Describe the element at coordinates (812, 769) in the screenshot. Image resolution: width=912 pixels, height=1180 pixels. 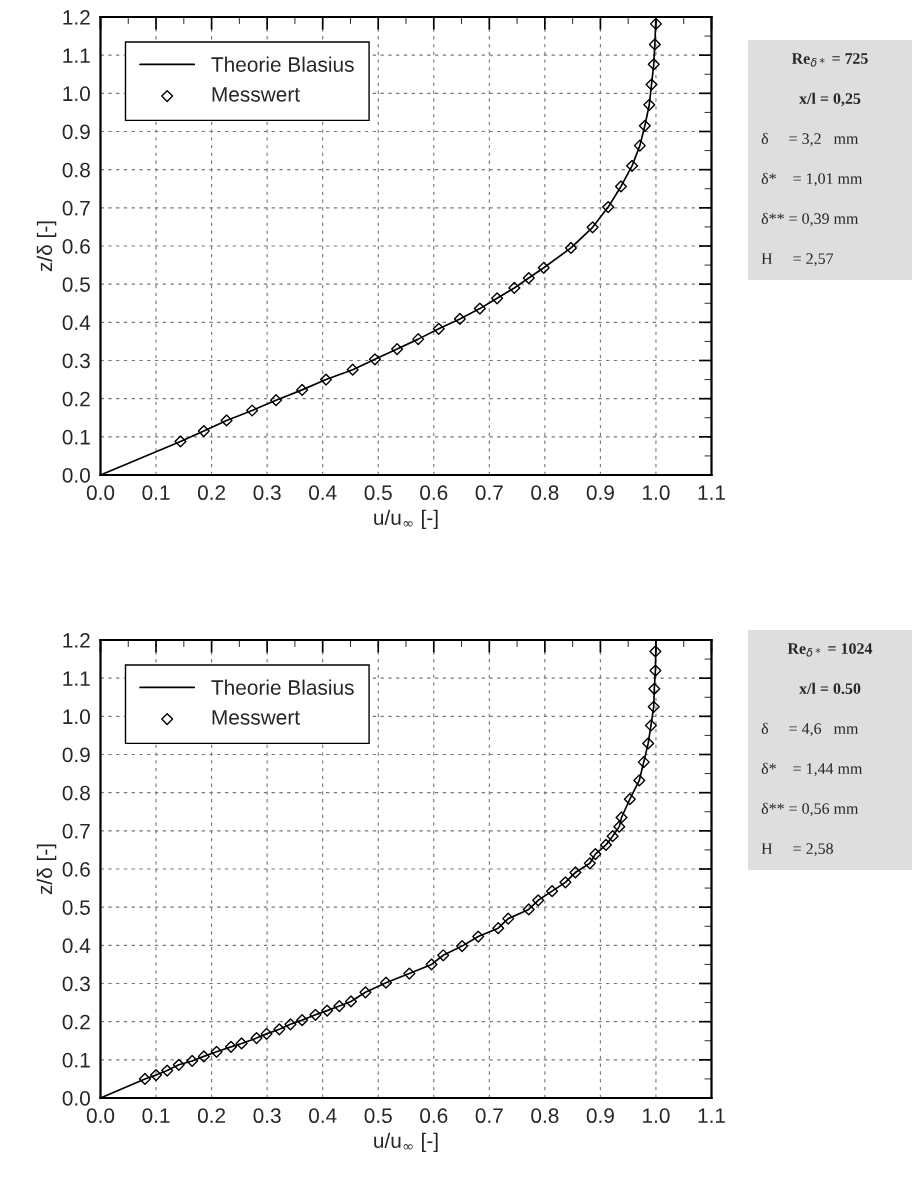
I see `text: δ* = 1,44 mm` at that location.